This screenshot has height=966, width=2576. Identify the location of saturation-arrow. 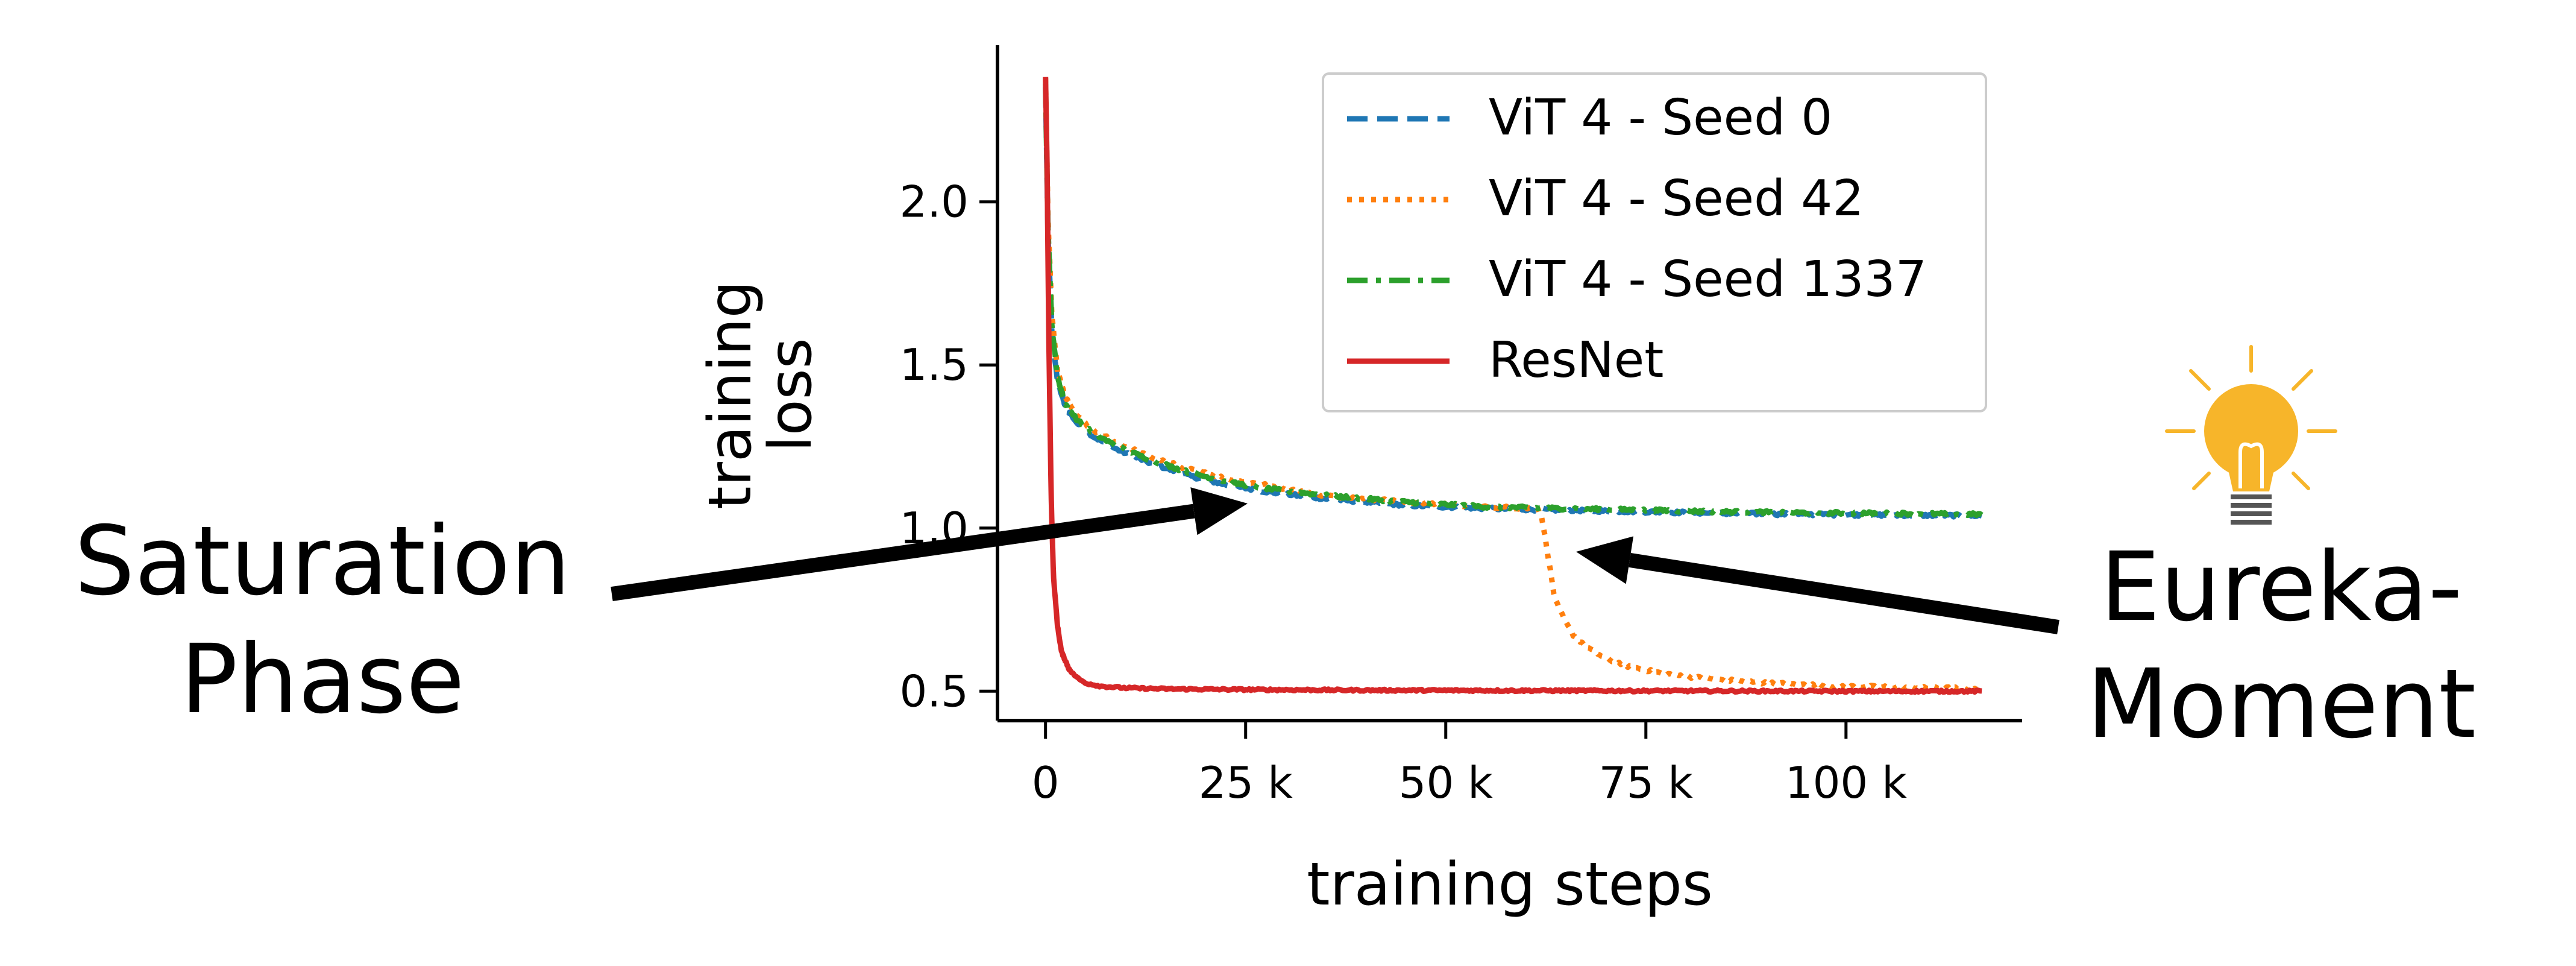
(929, 544).